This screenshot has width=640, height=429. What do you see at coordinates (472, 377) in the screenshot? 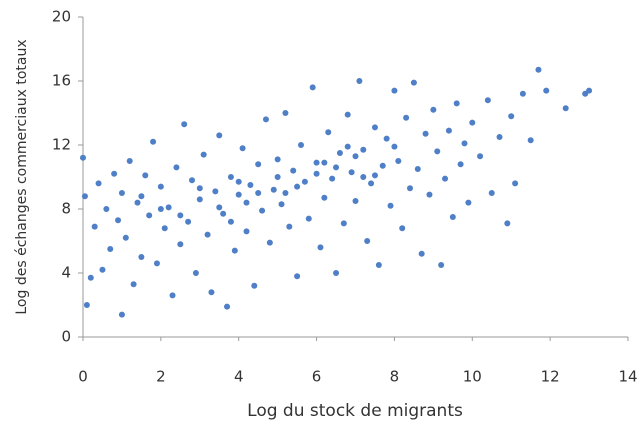
I see `x-tick-label: 10` at bounding box center [472, 377].